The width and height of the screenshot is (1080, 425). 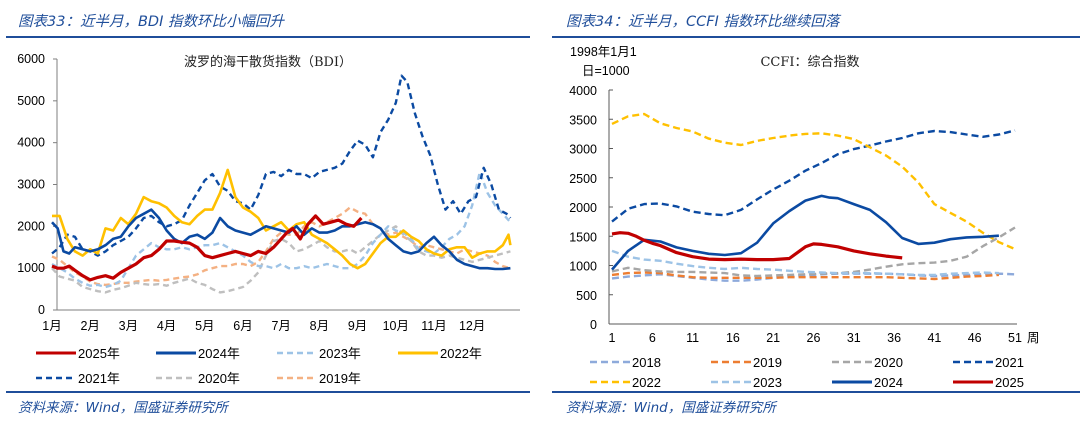 What do you see at coordinates (773, 338) in the screenshot?
I see `x-tick-label: 21` at bounding box center [773, 338].